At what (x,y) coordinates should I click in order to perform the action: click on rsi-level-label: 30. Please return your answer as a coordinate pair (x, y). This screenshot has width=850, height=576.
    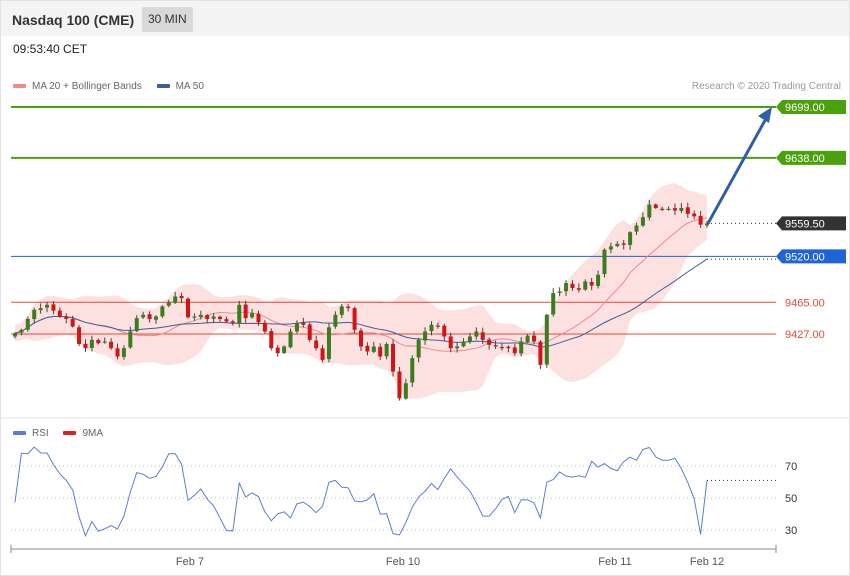
    Looking at the image, I should click on (791, 531).